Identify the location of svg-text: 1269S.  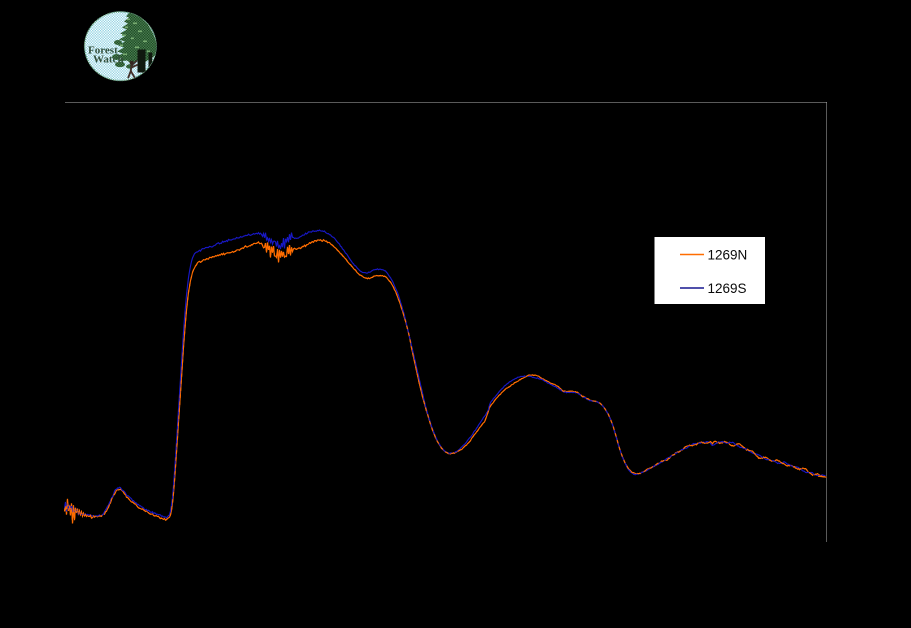
(727, 288).